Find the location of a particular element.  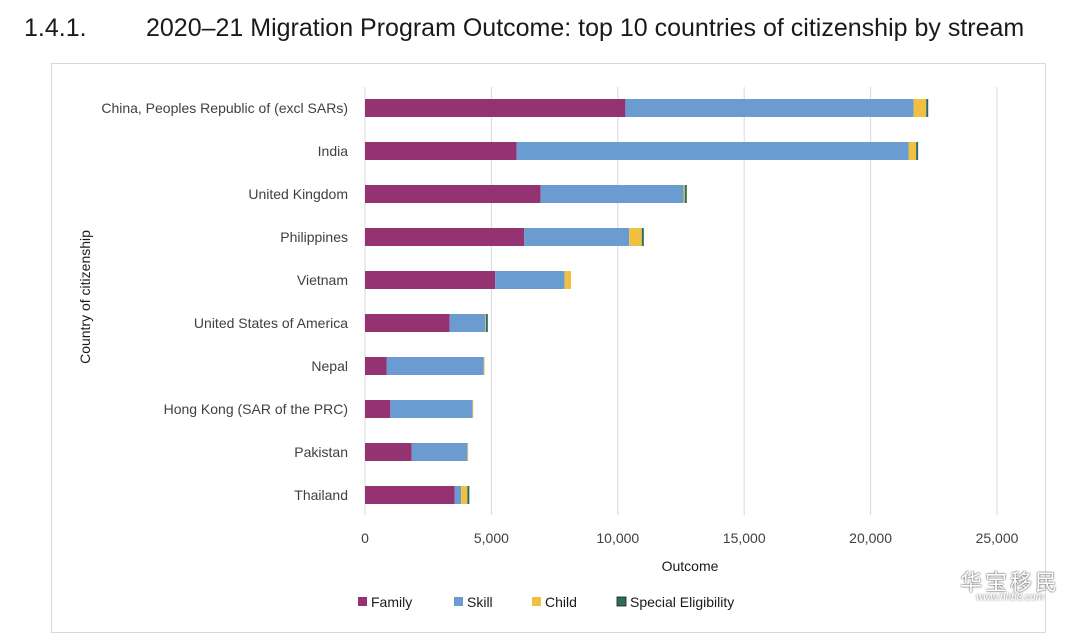

bar-skill-united-states-of-america is located at coordinates (467, 323).